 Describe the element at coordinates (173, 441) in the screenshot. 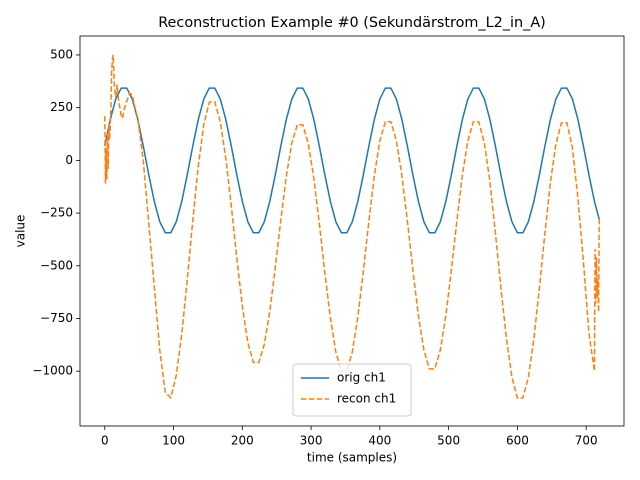

I see `x-tick-label: 100` at that location.